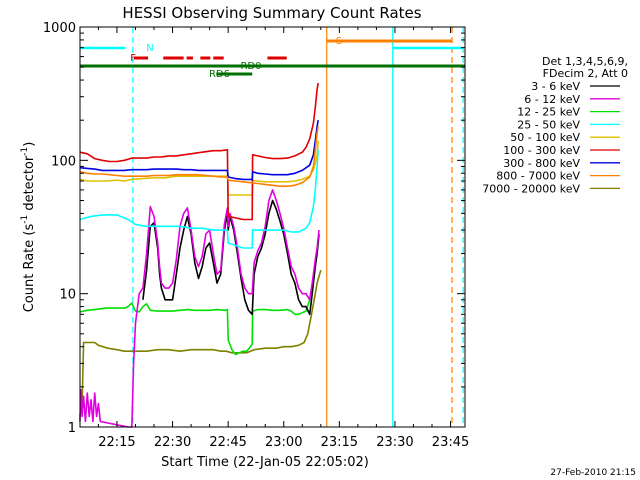 Image resolution: width=640 pixels, height=480 pixels. Describe the element at coordinates (339, 442) in the screenshot. I see `x-tick-label: 23:15` at that location.